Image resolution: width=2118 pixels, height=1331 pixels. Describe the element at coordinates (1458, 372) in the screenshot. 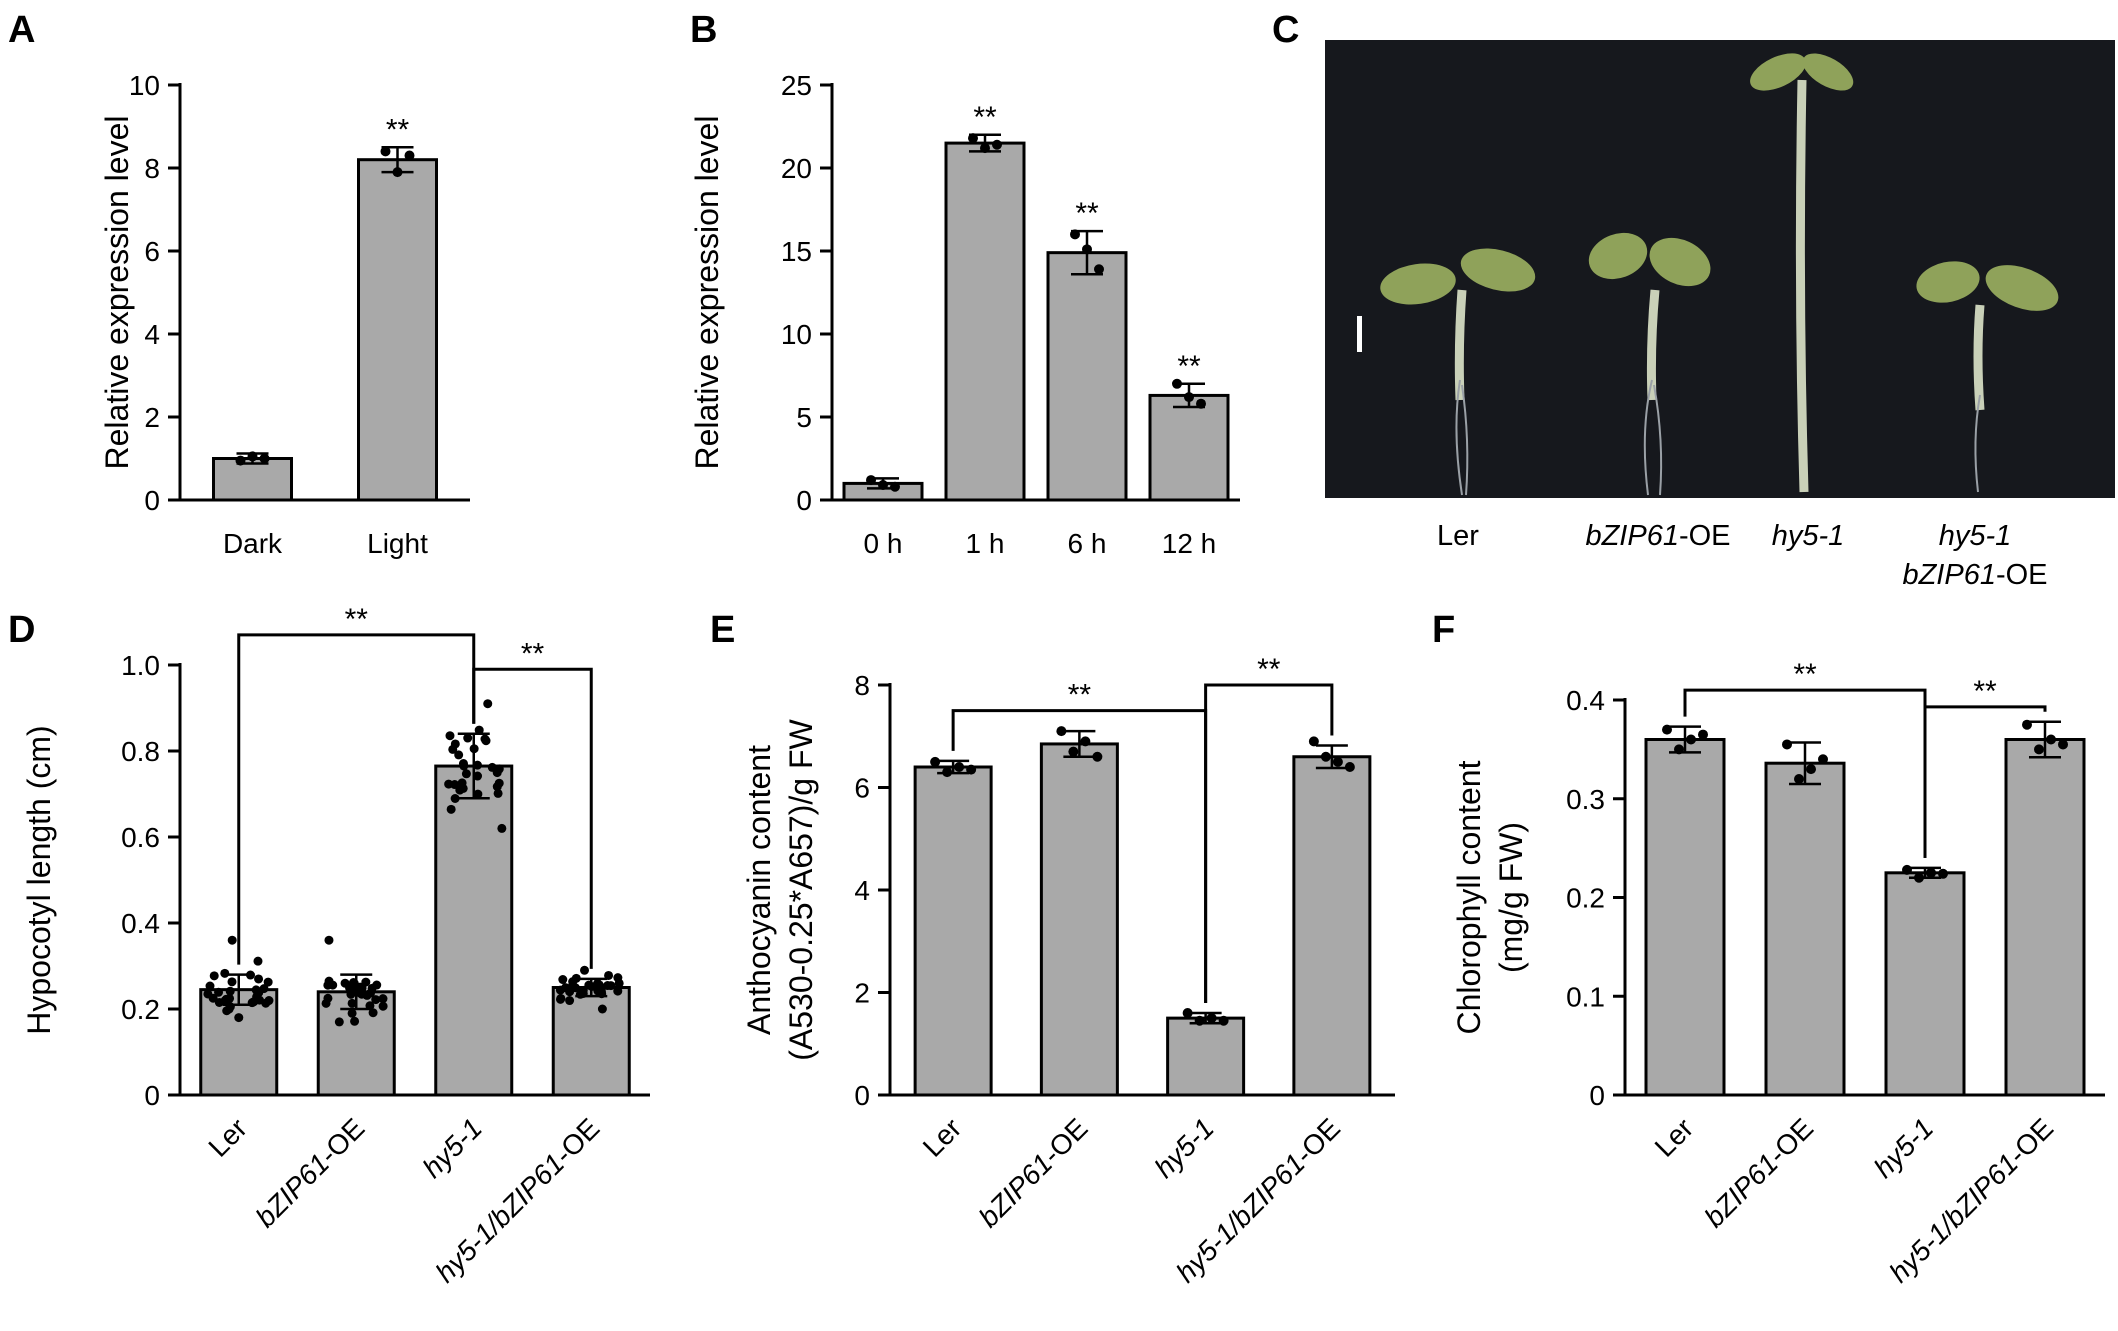

I see `seedling-ler` at that location.